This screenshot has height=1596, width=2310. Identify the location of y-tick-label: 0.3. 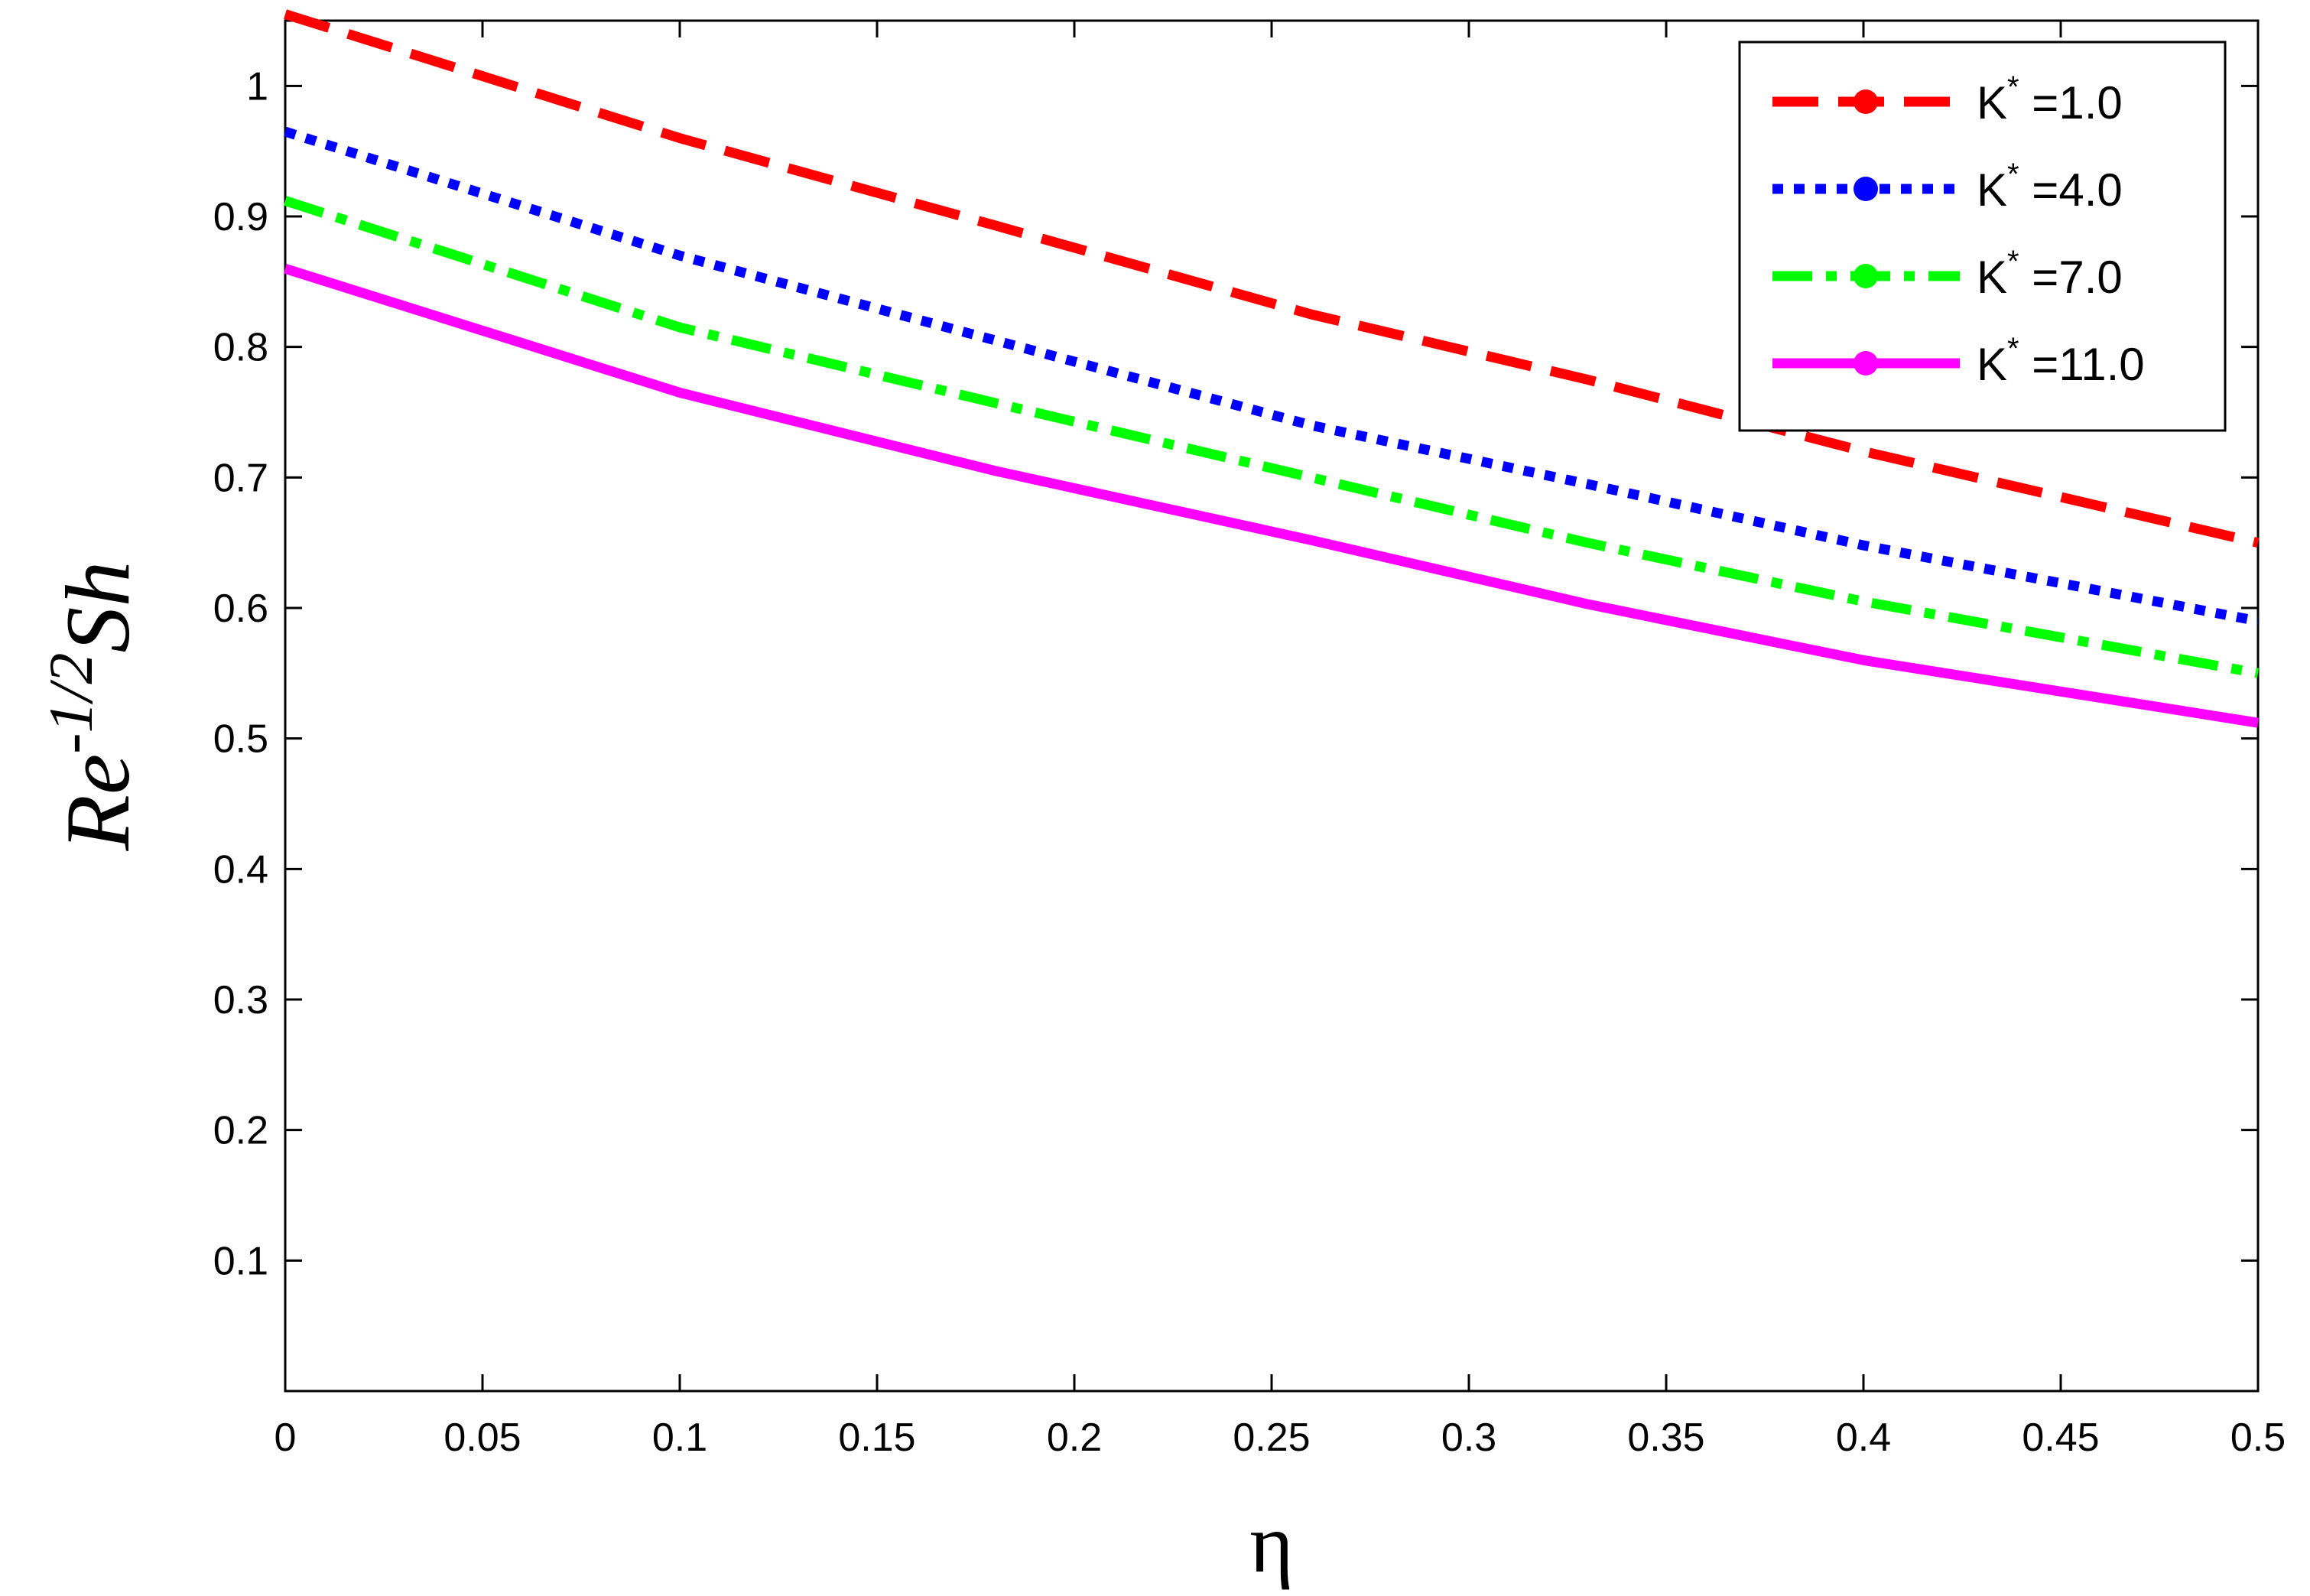
(240, 1000).